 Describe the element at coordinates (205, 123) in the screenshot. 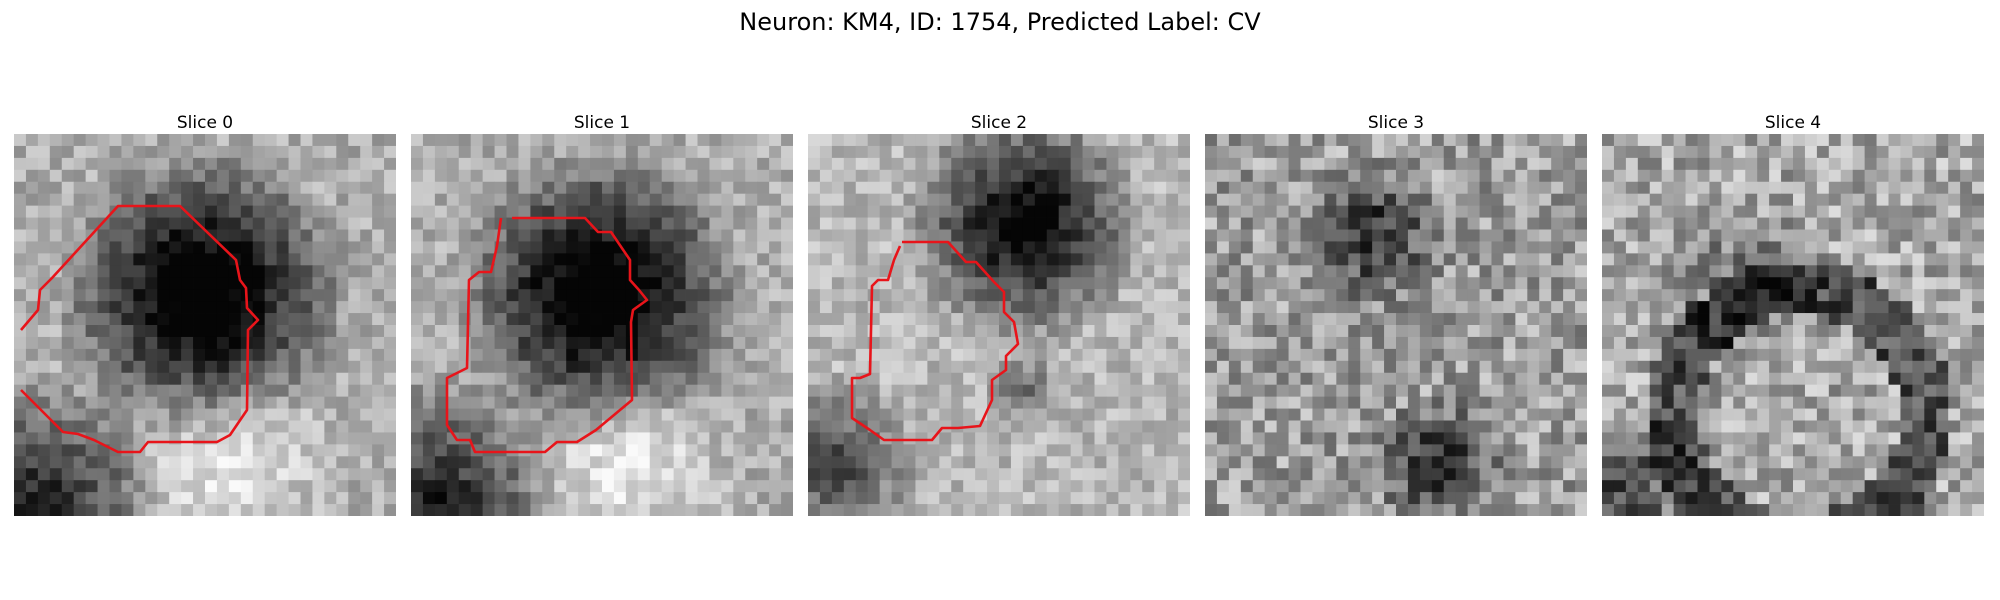

I see `slice-title: Slice 0` at that location.